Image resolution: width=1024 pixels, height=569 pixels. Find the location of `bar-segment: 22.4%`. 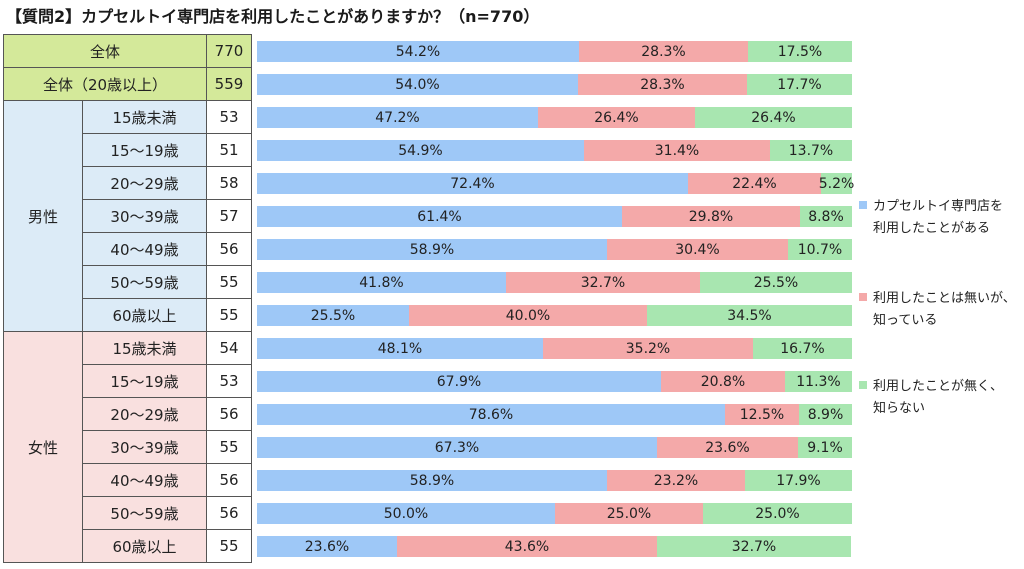

bar-segment: 22.4% is located at coordinates (754, 183).